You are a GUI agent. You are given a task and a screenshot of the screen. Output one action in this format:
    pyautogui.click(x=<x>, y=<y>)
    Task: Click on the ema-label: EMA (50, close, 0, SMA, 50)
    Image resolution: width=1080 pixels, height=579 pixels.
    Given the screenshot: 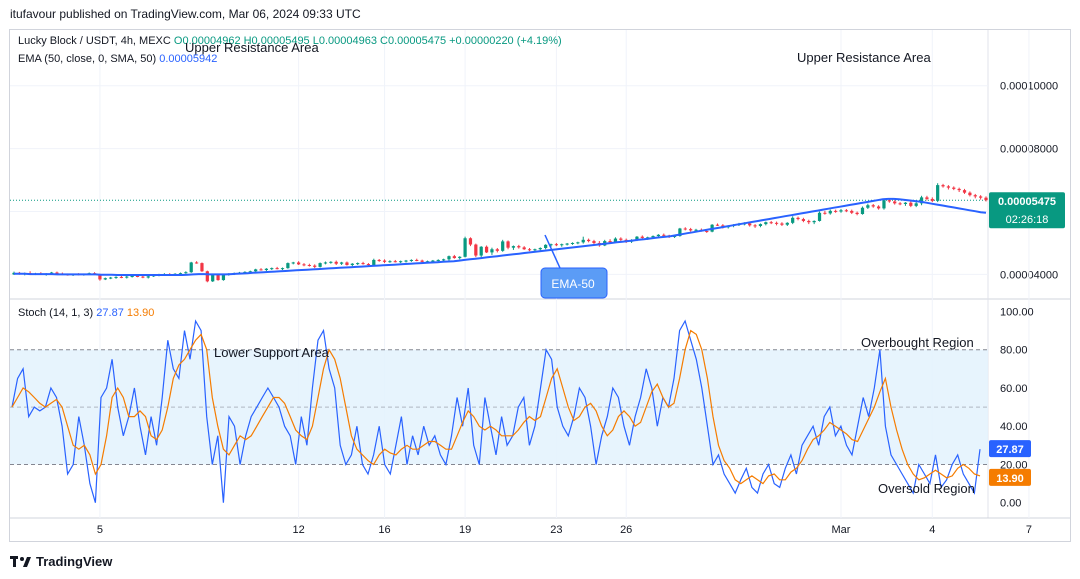 What is the action you would take?
    pyautogui.click(x=87, y=59)
    